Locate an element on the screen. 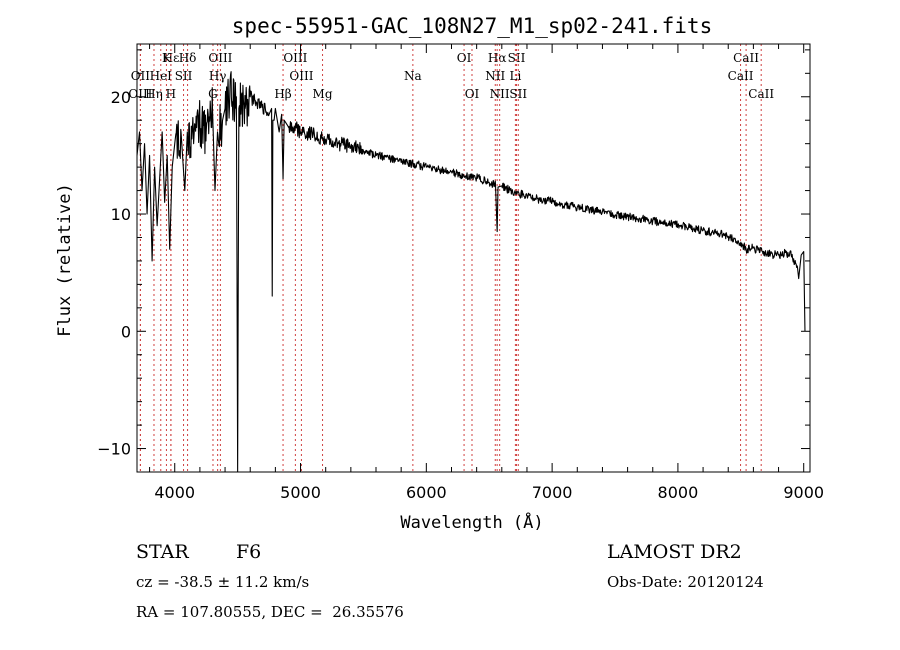 This screenshot has height=650, width=900. chart-title: spec-55951-GAC_108N27_M1_sp02-241.fits is located at coordinates (472, 26).